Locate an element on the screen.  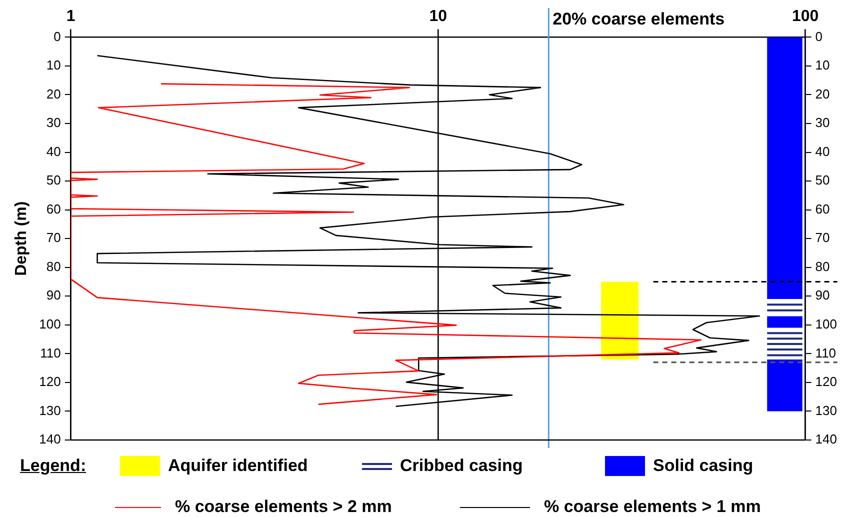
legend-label: % coarse elements > 1 mm is located at coordinates (652, 507).